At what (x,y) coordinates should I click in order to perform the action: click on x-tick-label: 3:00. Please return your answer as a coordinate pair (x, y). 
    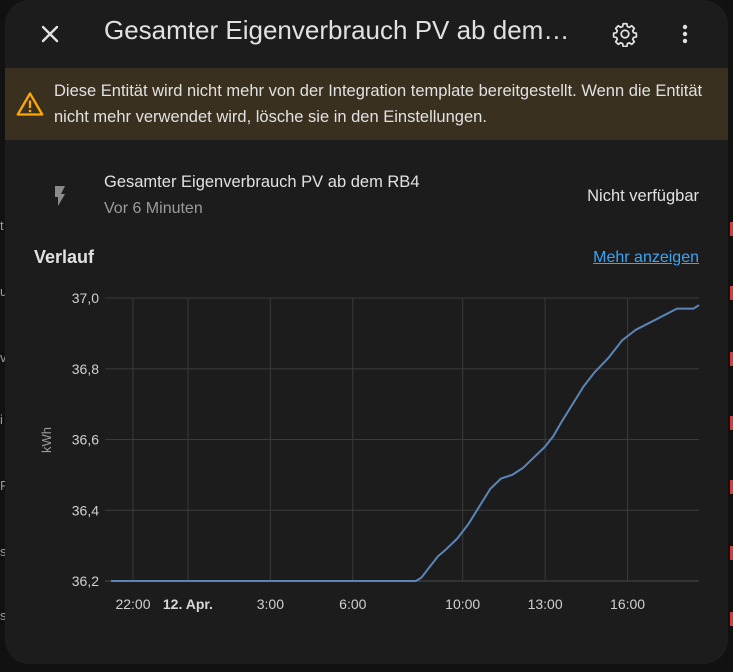
    Looking at the image, I should click on (270, 604).